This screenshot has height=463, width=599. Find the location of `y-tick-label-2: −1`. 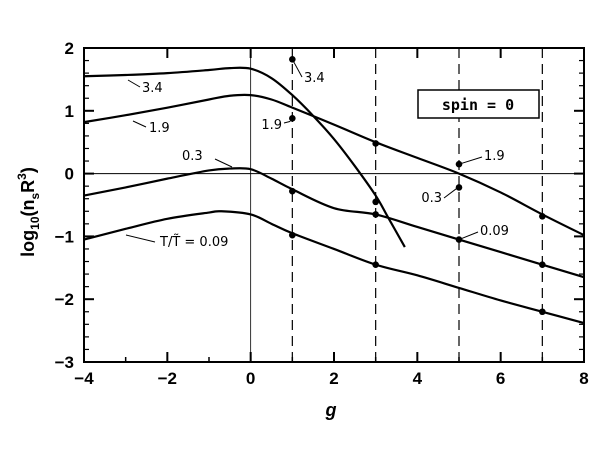

y-tick-label-2: −1 is located at coordinates (64, 236).